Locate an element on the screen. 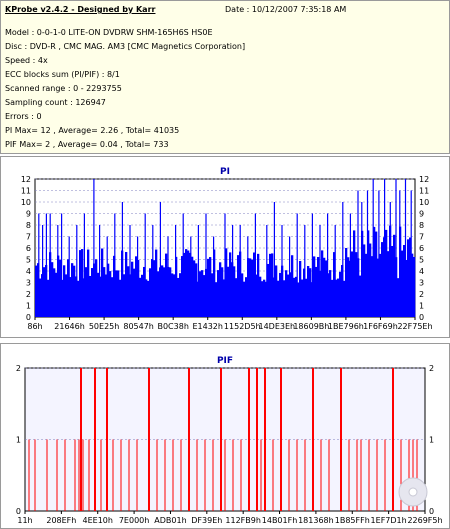 The height and width of the screenshot is (529, 450). scan-date: Date : 10/12/2007 7:35:18 AM is located at coordinates (286, 9).